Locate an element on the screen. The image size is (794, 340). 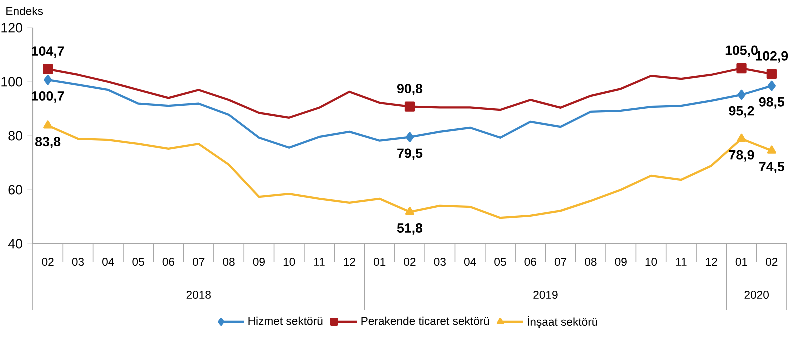
data-label: 79,5 is located at coordinates (410, 154).